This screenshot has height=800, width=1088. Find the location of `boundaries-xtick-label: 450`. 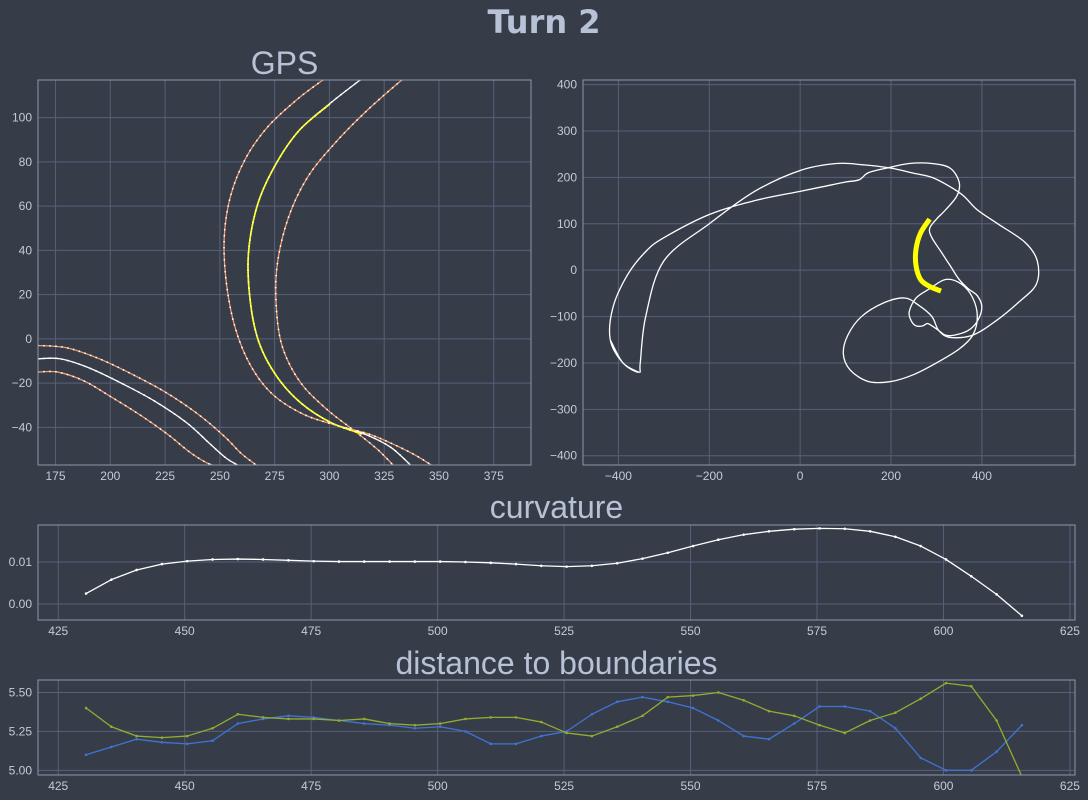

boundaries-xtick-label: 450 is located at coordinates (185, 786).